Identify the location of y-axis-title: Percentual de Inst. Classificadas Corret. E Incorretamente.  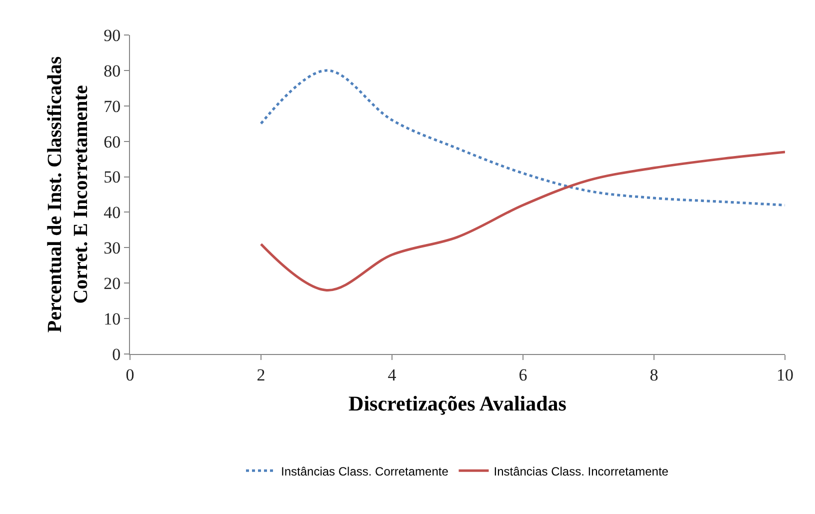
(68, 194).